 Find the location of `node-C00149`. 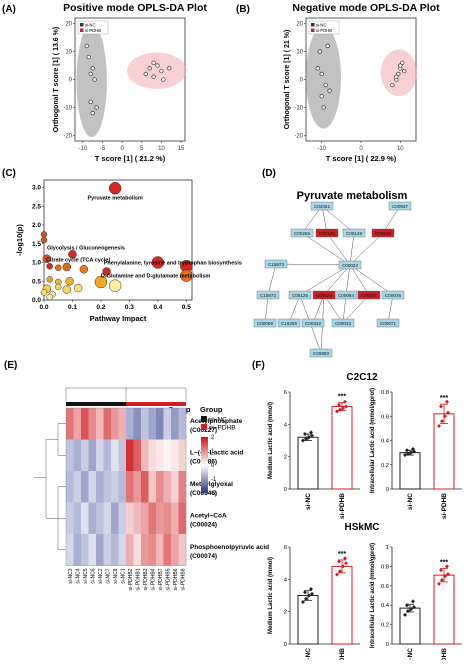

node-C00149 is located at coordinates (354, 233).